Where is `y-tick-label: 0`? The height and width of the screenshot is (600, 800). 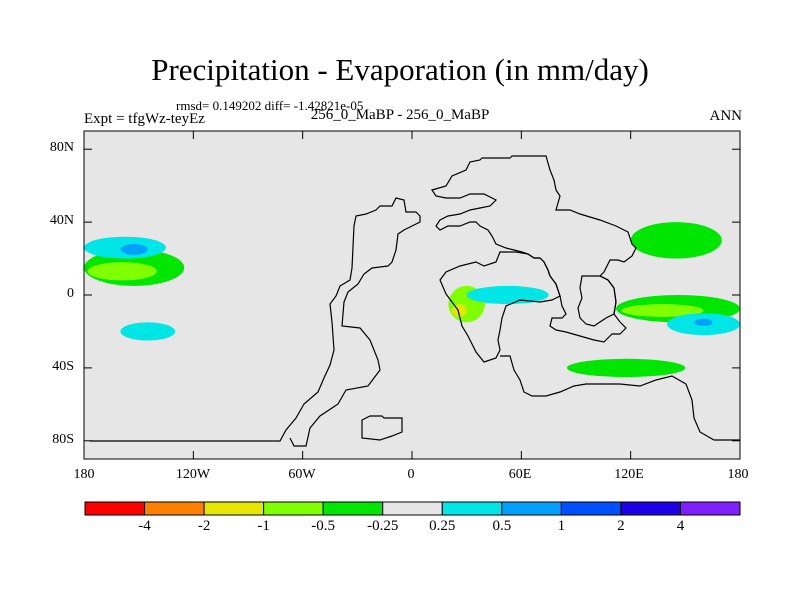
y-tick-label: 0 is located at coordinates (70, 293).